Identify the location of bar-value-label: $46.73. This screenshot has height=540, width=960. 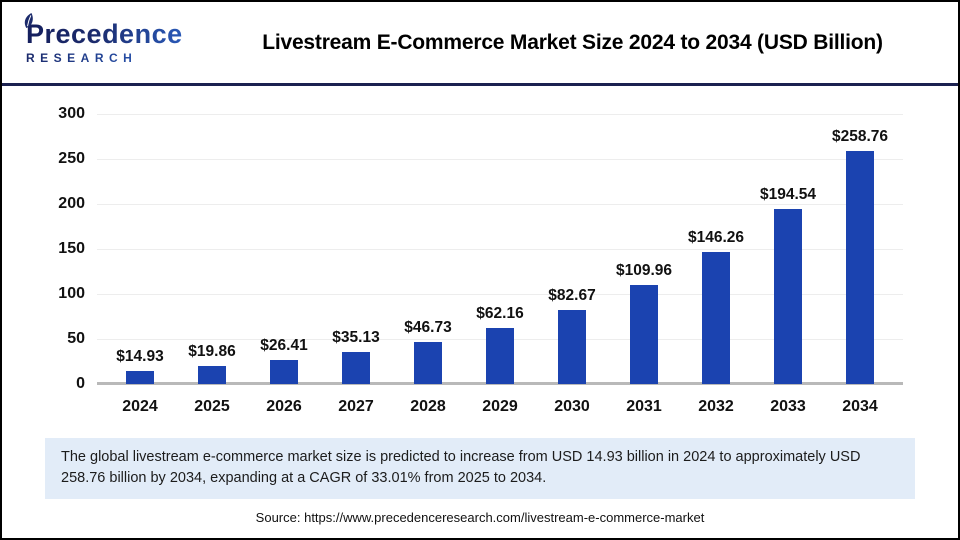
(428, 327).